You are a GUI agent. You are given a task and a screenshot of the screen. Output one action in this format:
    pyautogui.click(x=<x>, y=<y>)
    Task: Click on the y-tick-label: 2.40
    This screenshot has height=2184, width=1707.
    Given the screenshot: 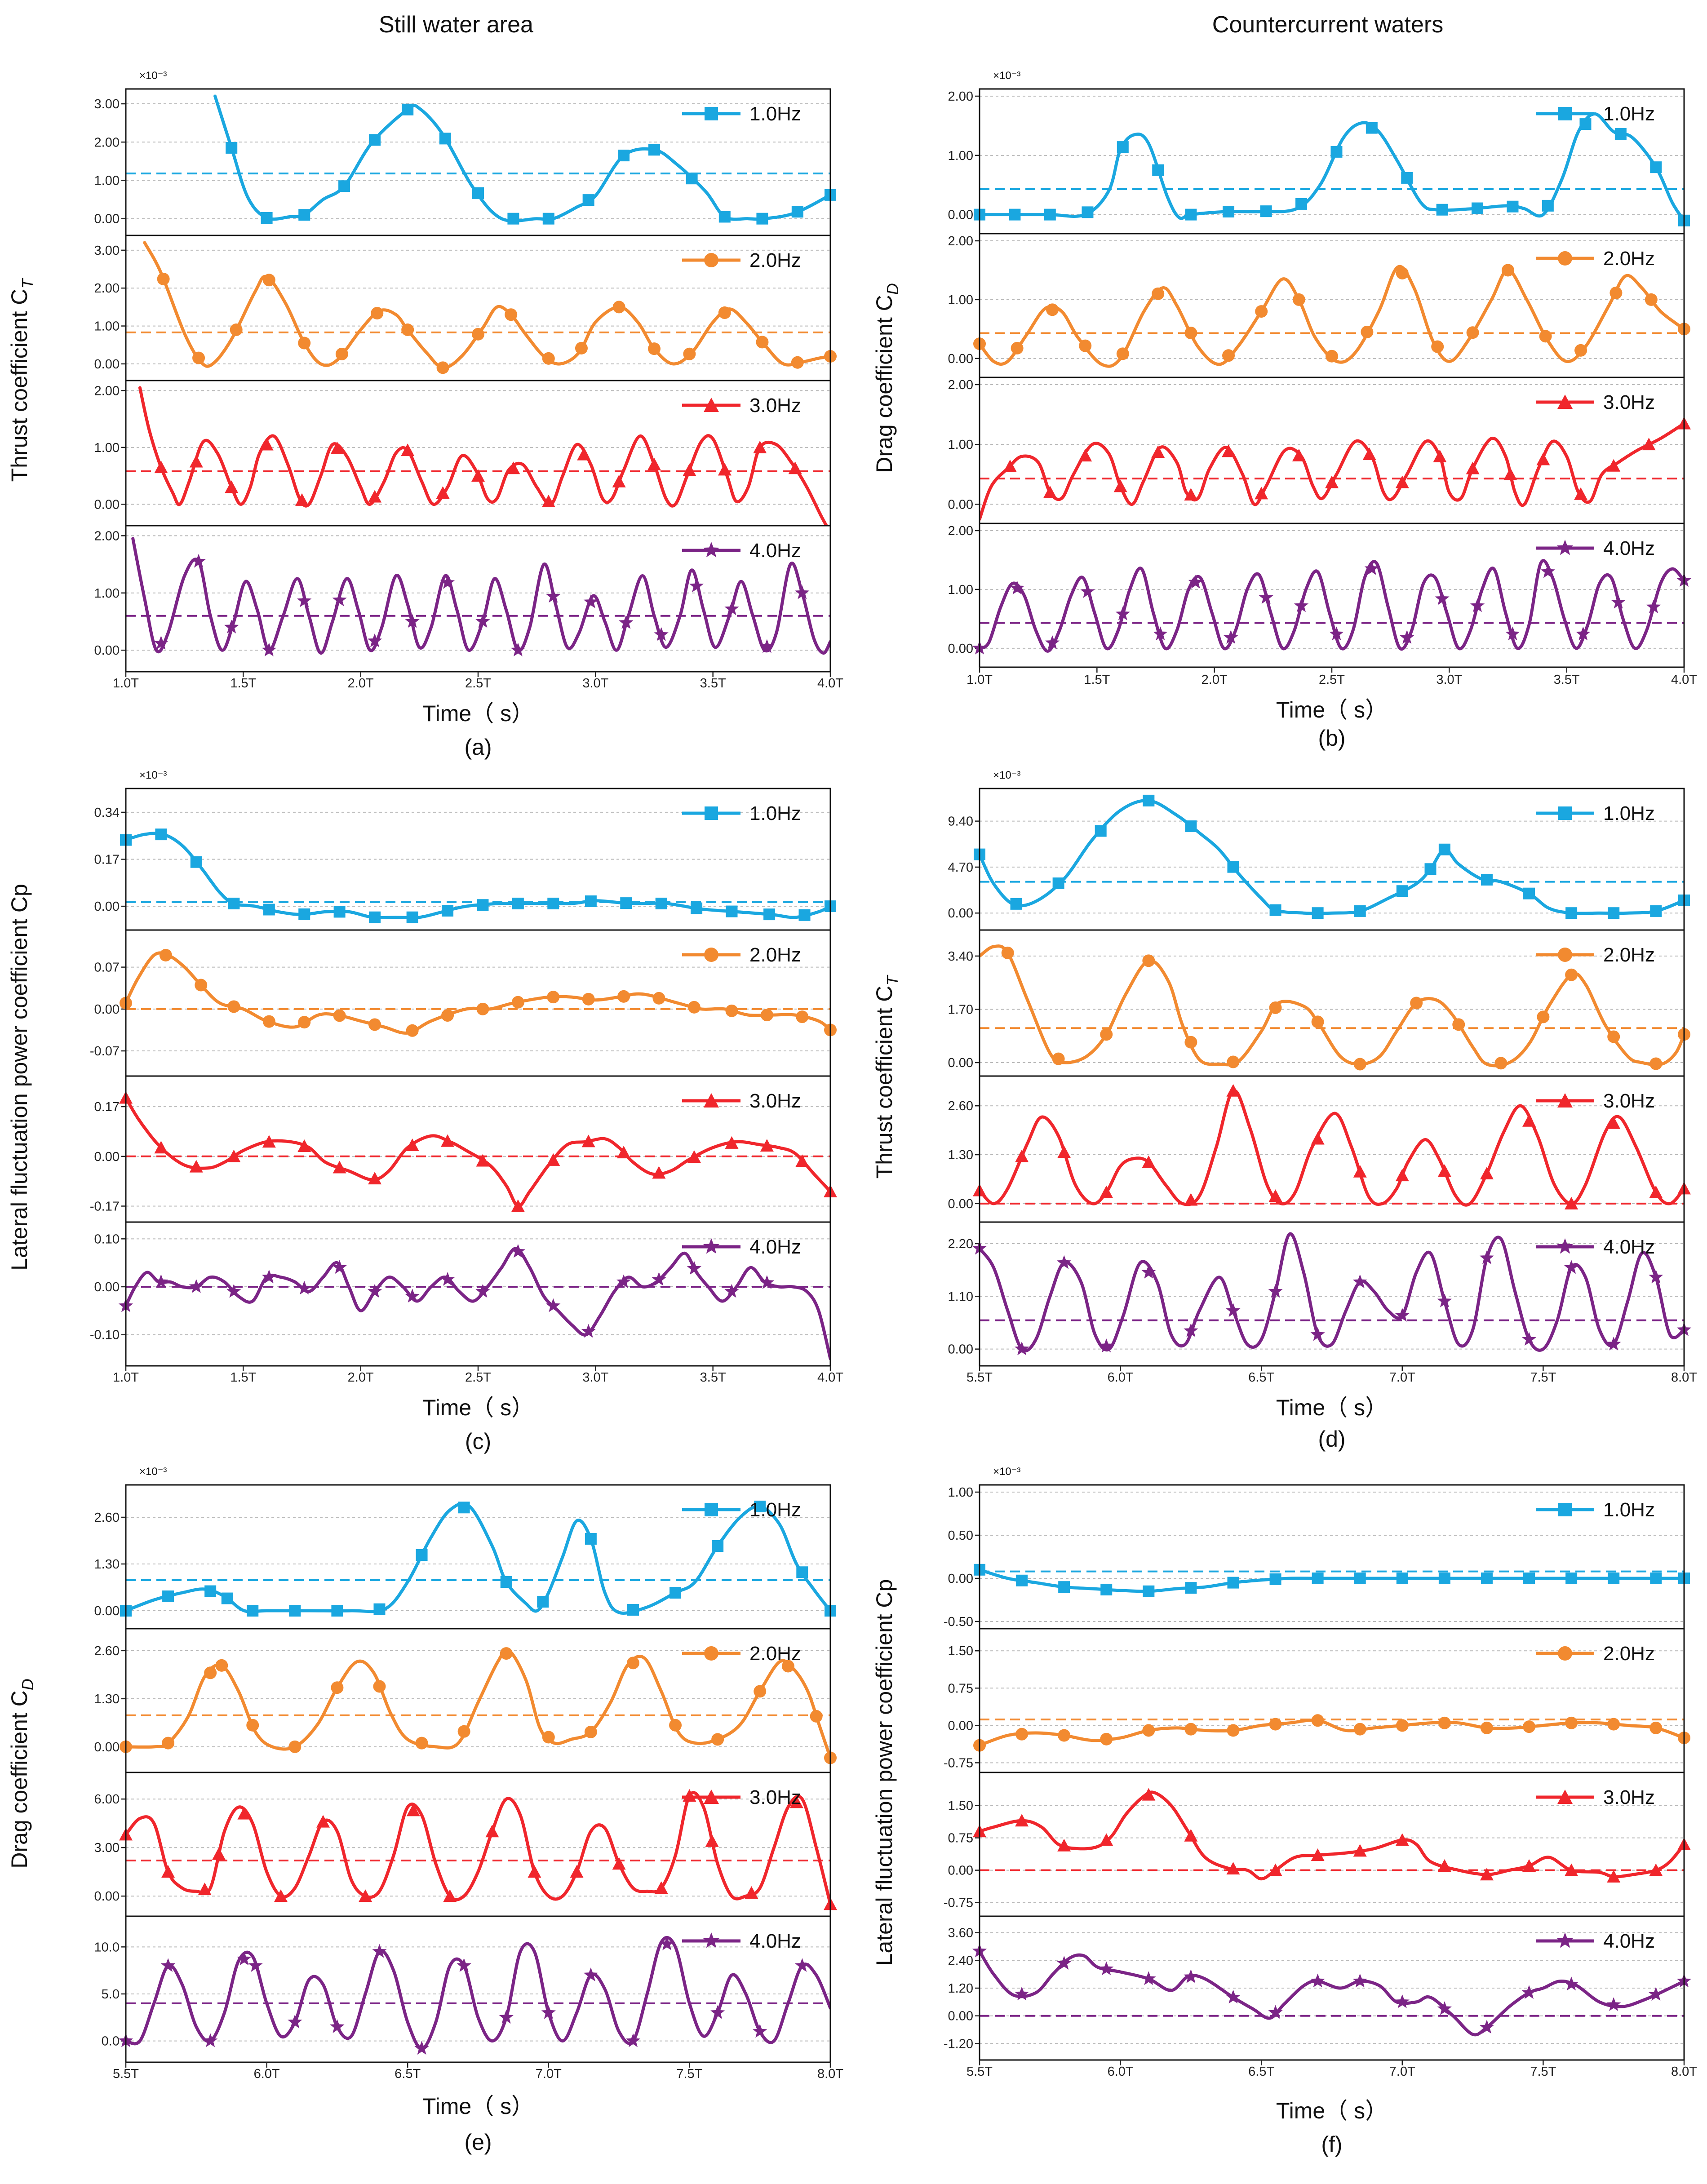 What is the action you would take?
    pyautogui.click(x=961, y=1961)
    